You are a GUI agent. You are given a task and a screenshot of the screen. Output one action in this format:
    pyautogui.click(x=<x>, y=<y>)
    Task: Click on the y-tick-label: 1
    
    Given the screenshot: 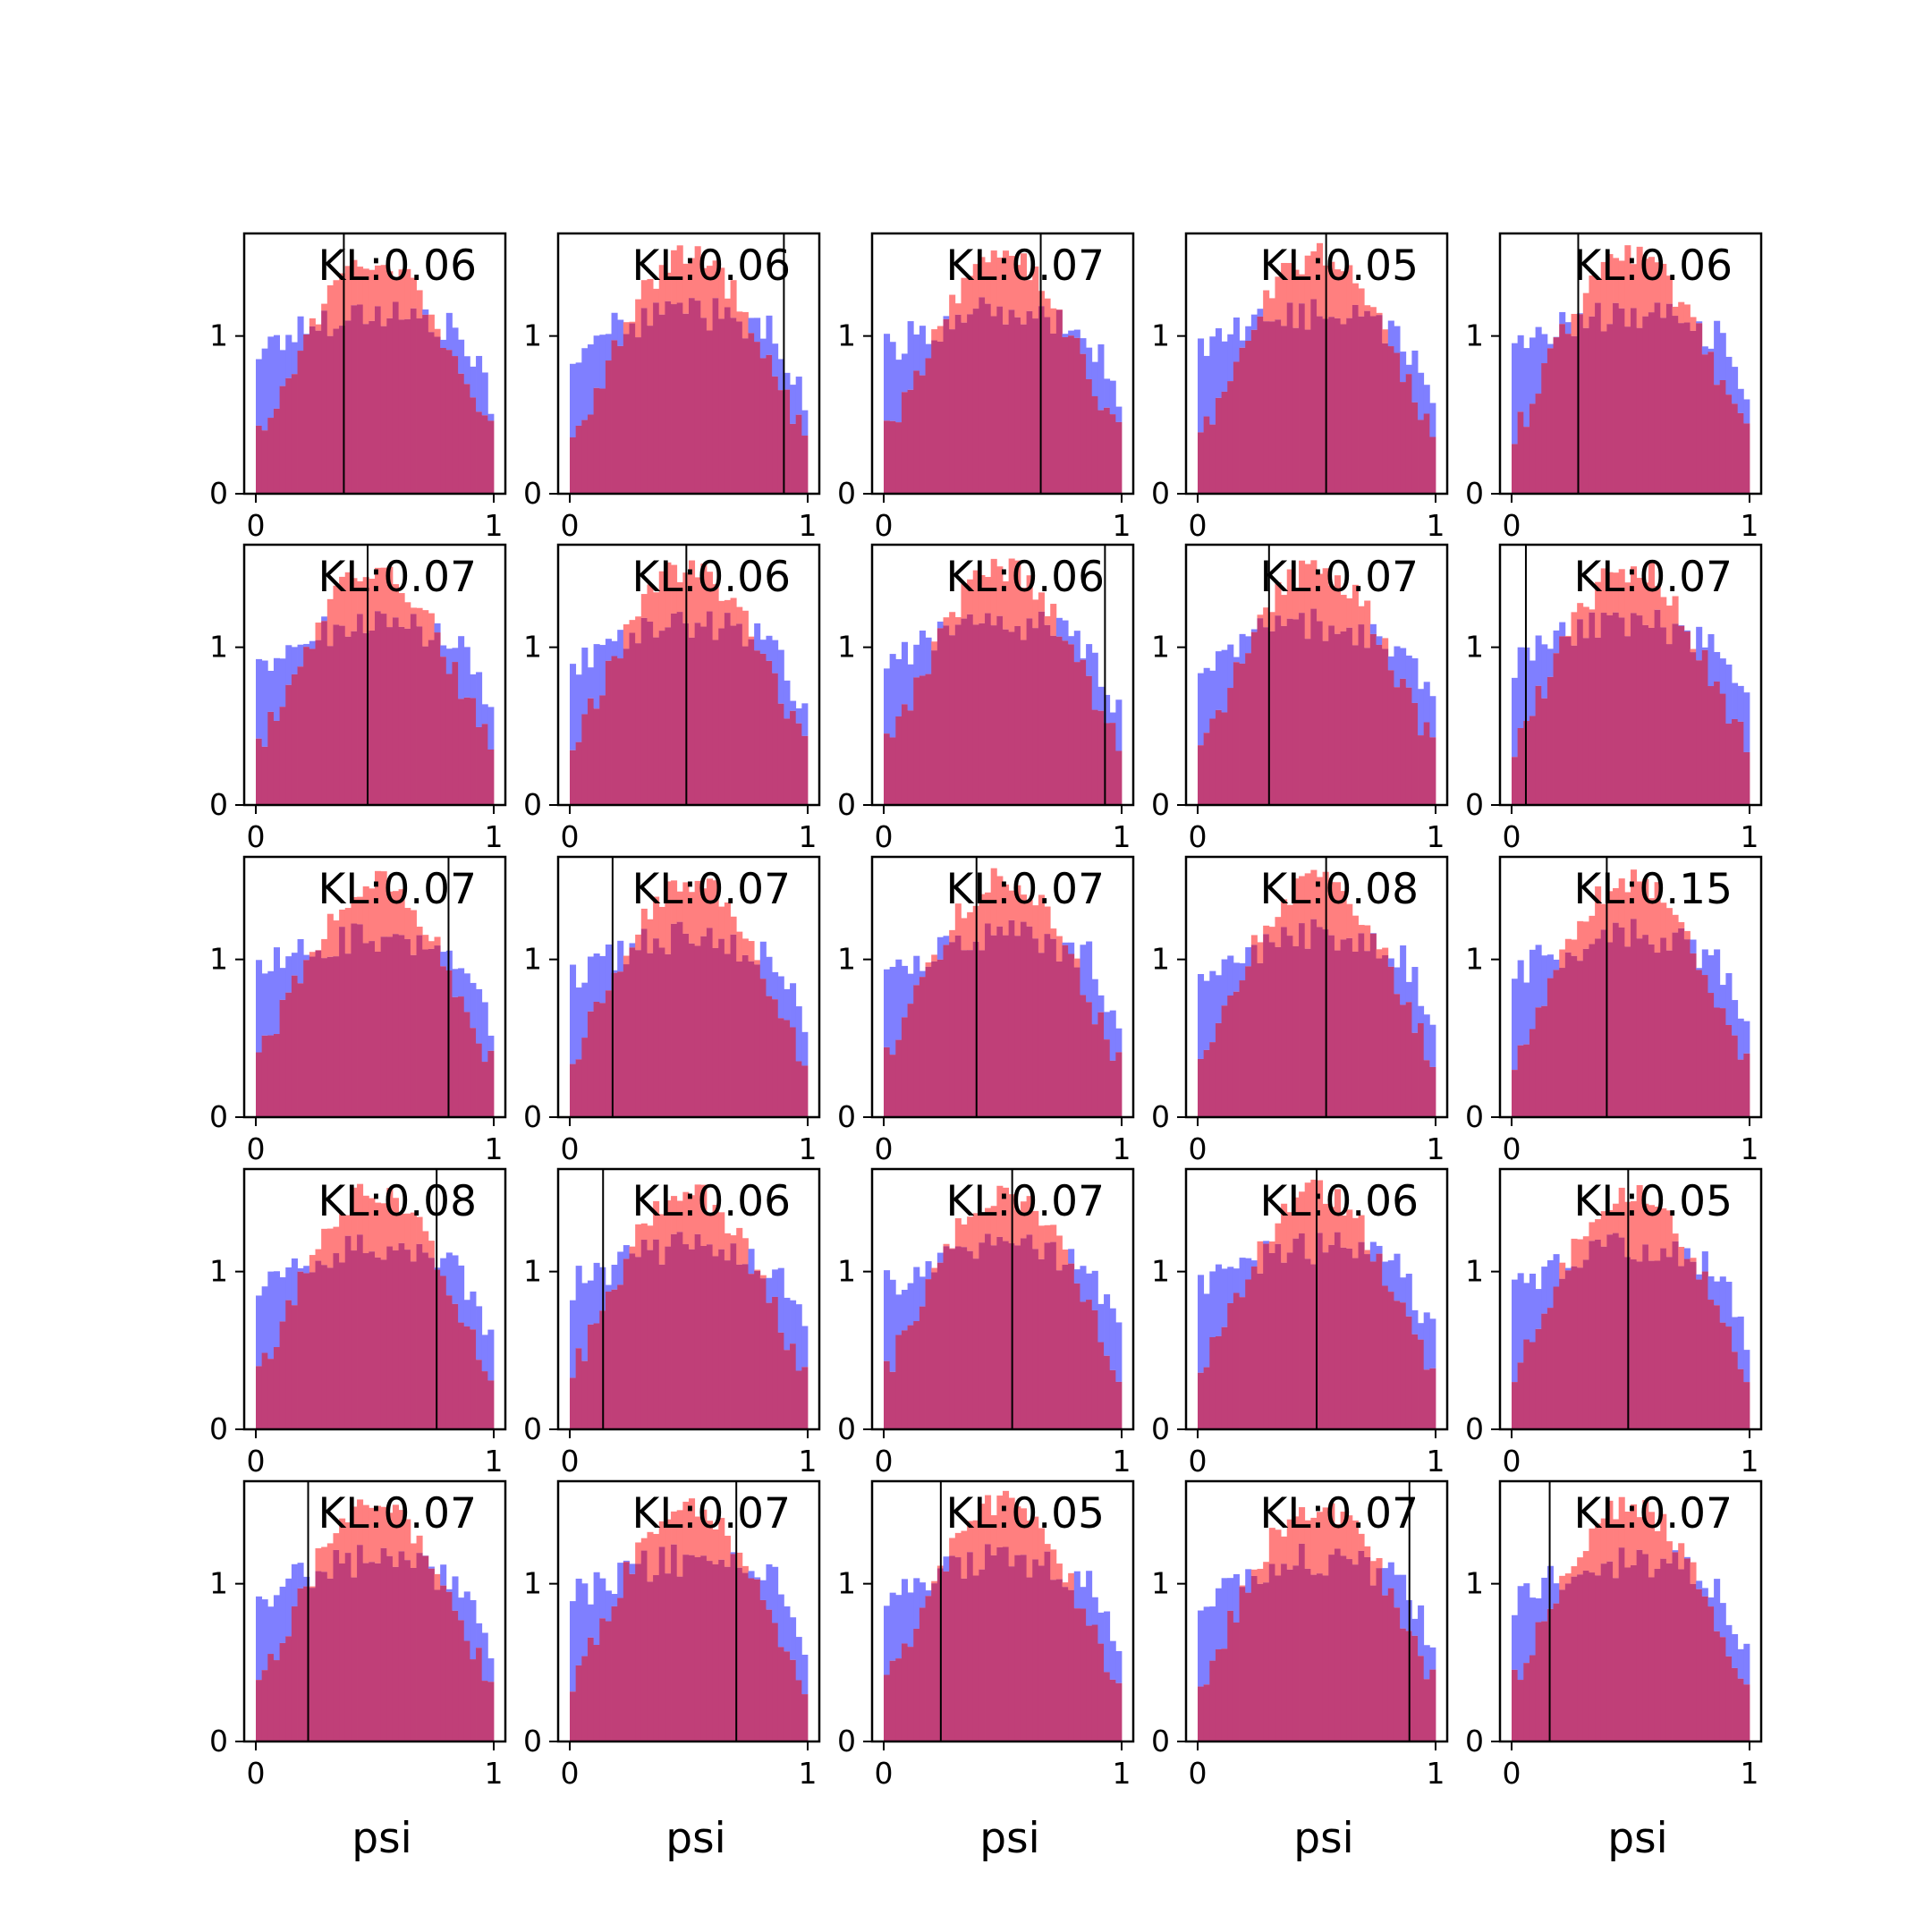 What is the action you would take?
    pyautogui.click(x=846, y=1583)
    